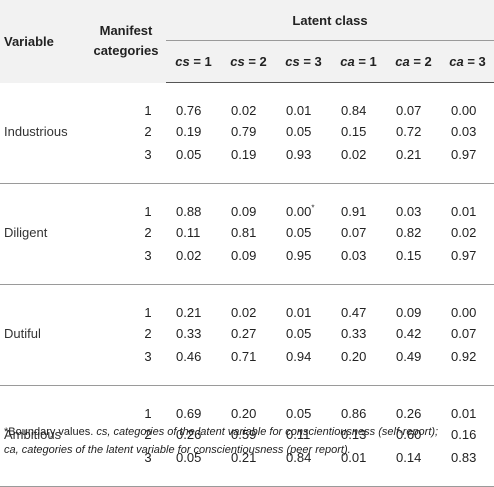 The height and width of the screenshot is (487, 494). Describe the element at coordinates (255, 61) in the screenshot. I see `class-level: = 2` at that location.